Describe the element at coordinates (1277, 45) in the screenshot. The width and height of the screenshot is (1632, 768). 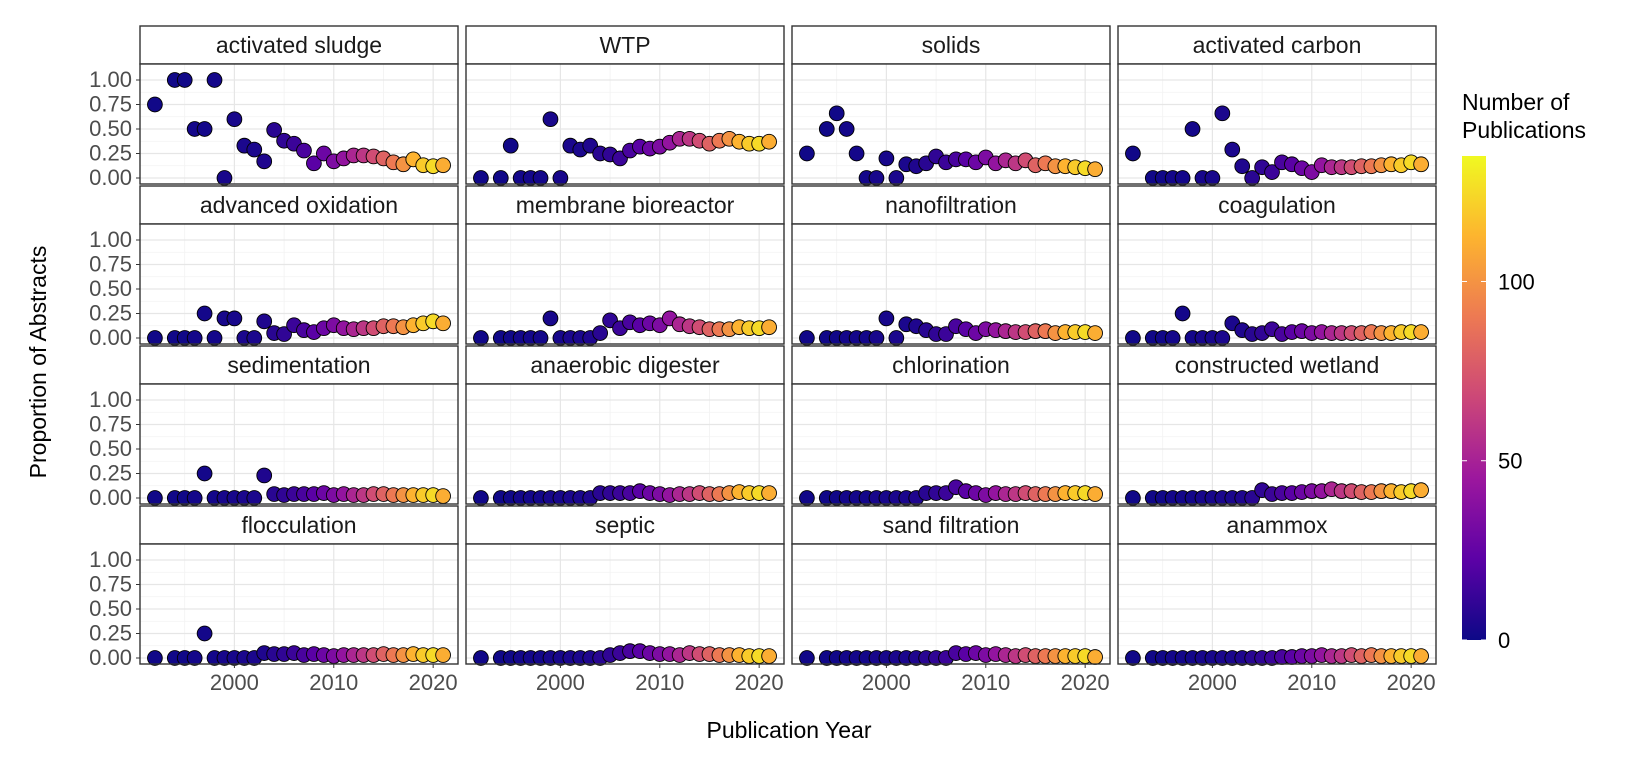
I see `facet-strip-label: activated carbon` at that location.